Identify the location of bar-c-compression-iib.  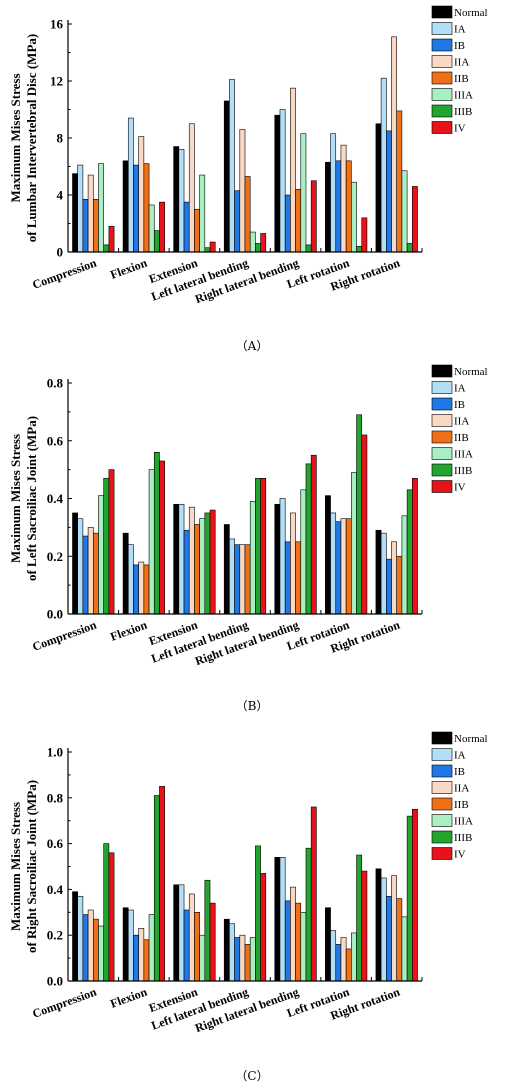
(95, 950).